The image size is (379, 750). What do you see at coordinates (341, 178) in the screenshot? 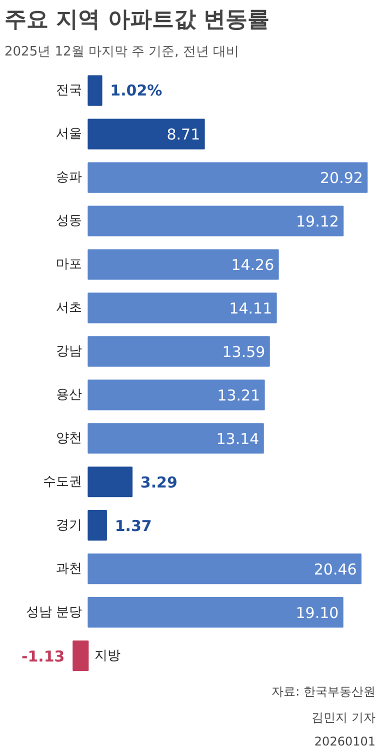
I see `data-label: 20.92` at bounding box center [341, 178].